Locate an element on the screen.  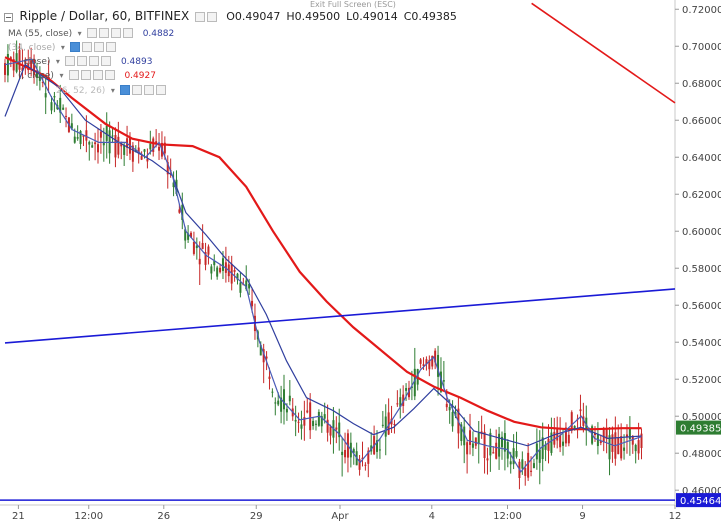
indicator-row-0: MA (55, close) ▾ 0.4882 is located at coordinates (91, 33).